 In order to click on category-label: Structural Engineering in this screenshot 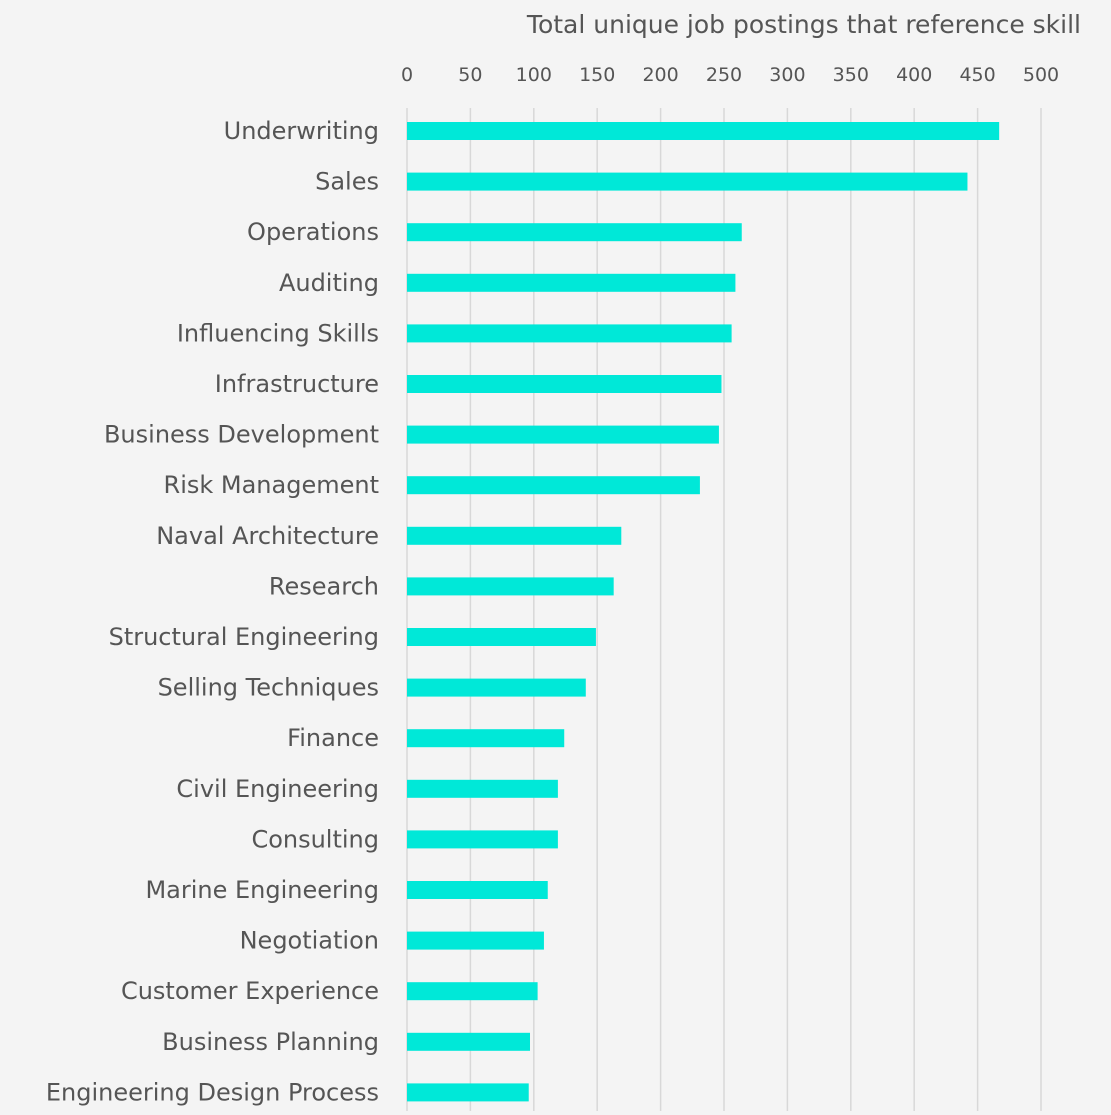, I will do `click(244, 637)`.